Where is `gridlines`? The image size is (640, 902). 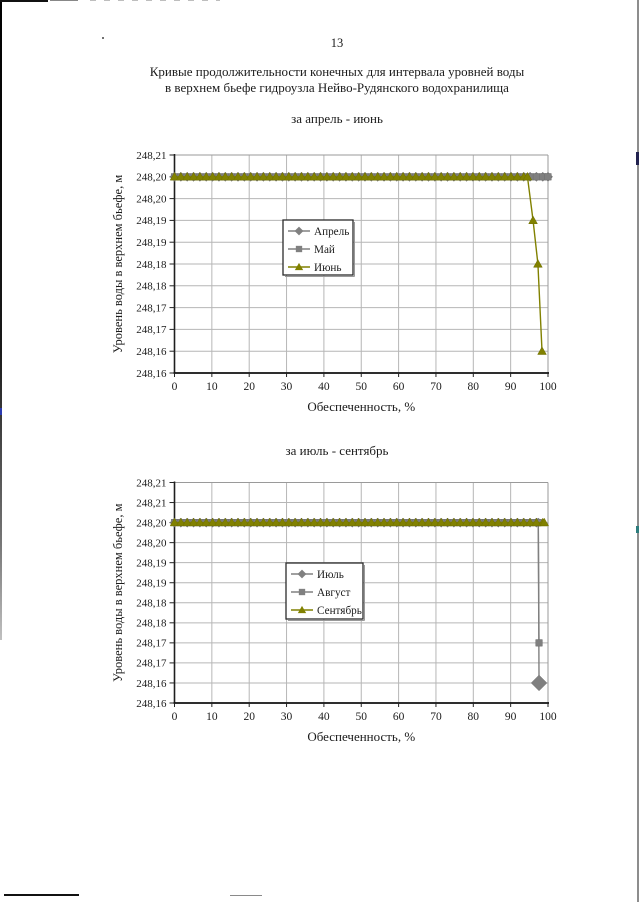 gridlines is located at coordinates (361, 264).